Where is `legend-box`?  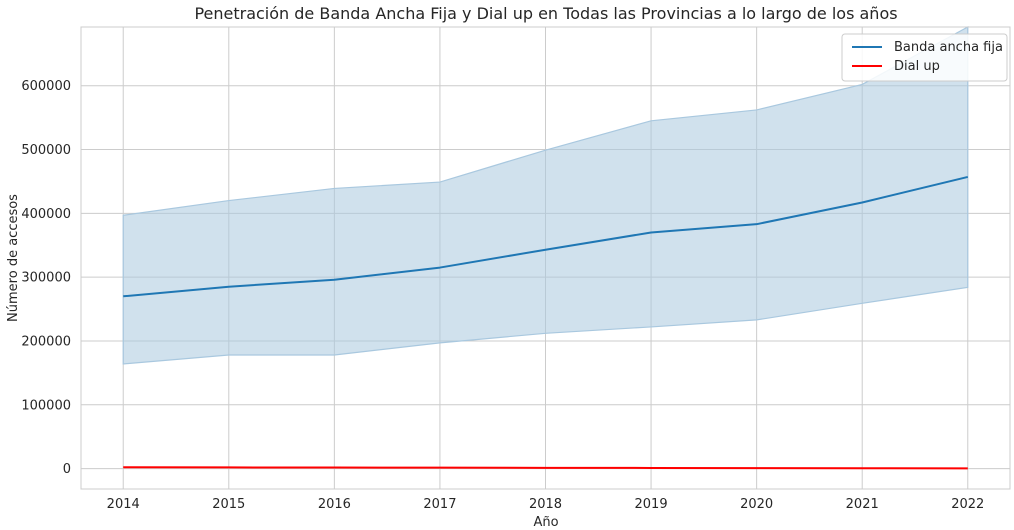 legend-box is located at coordinates (924, 57).